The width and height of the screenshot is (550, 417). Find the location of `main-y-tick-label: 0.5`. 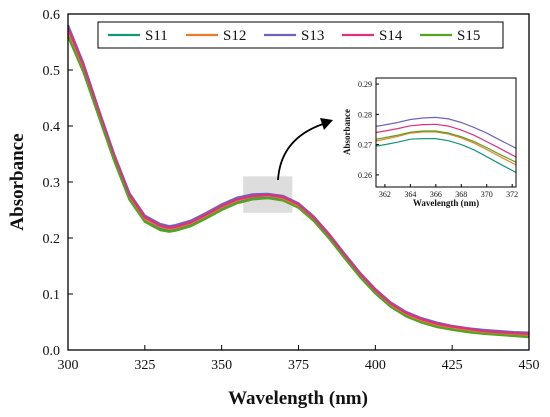

main-y-tick-label: 0.5 is located at coordinates (52, 71).